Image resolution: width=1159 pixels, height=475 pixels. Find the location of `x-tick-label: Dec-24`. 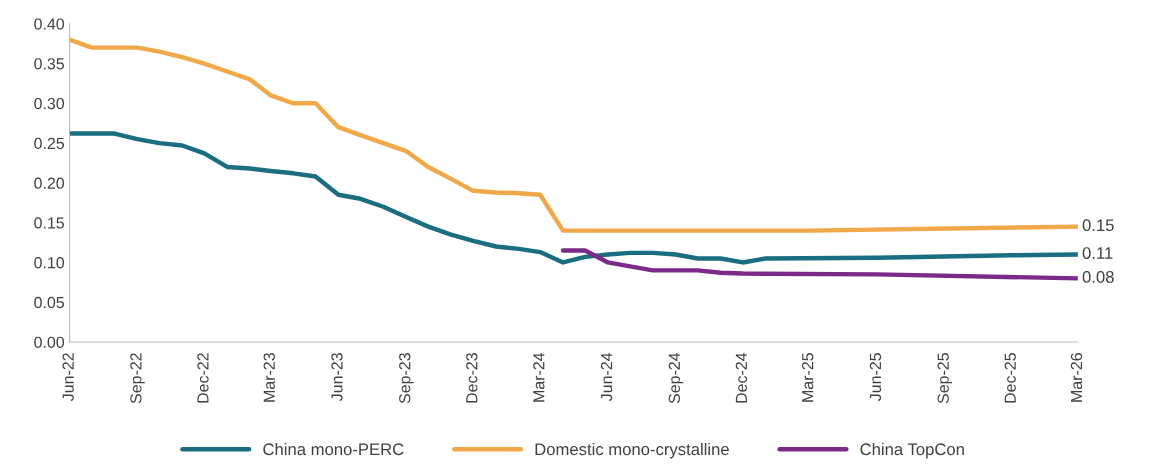

x-tick-label: Dec-24 is located at coordinates (741, 377).